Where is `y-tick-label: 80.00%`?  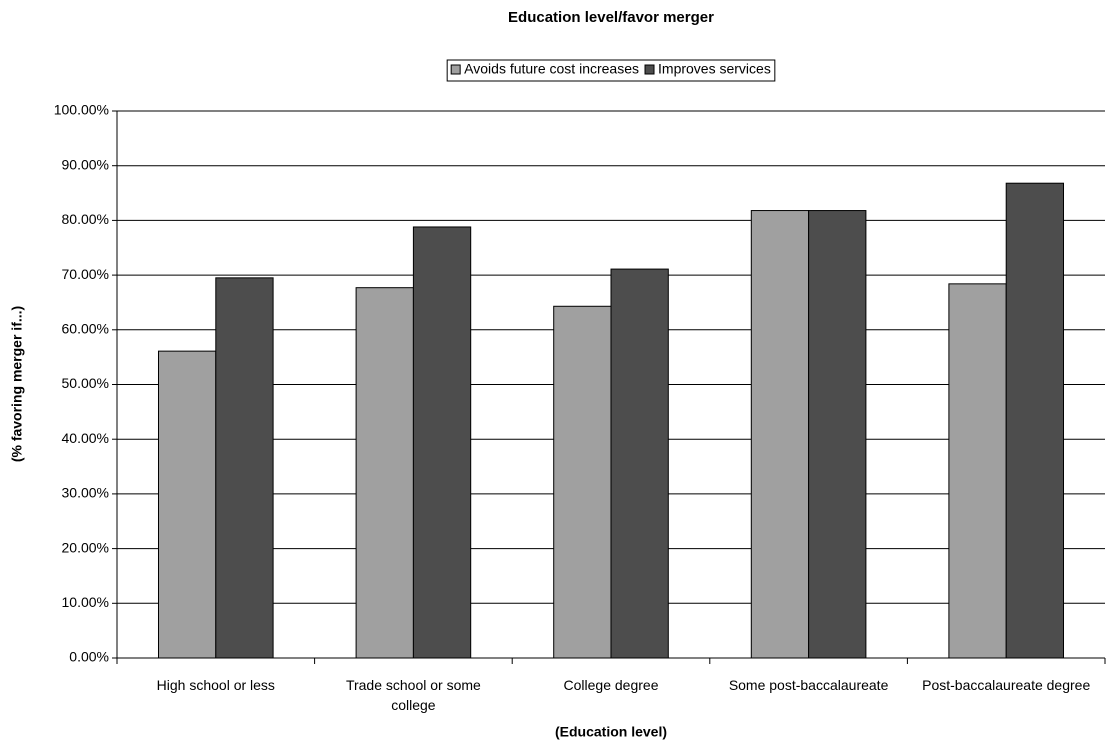
y-tick-label: 80.00% is located at coordinates (85, 219).